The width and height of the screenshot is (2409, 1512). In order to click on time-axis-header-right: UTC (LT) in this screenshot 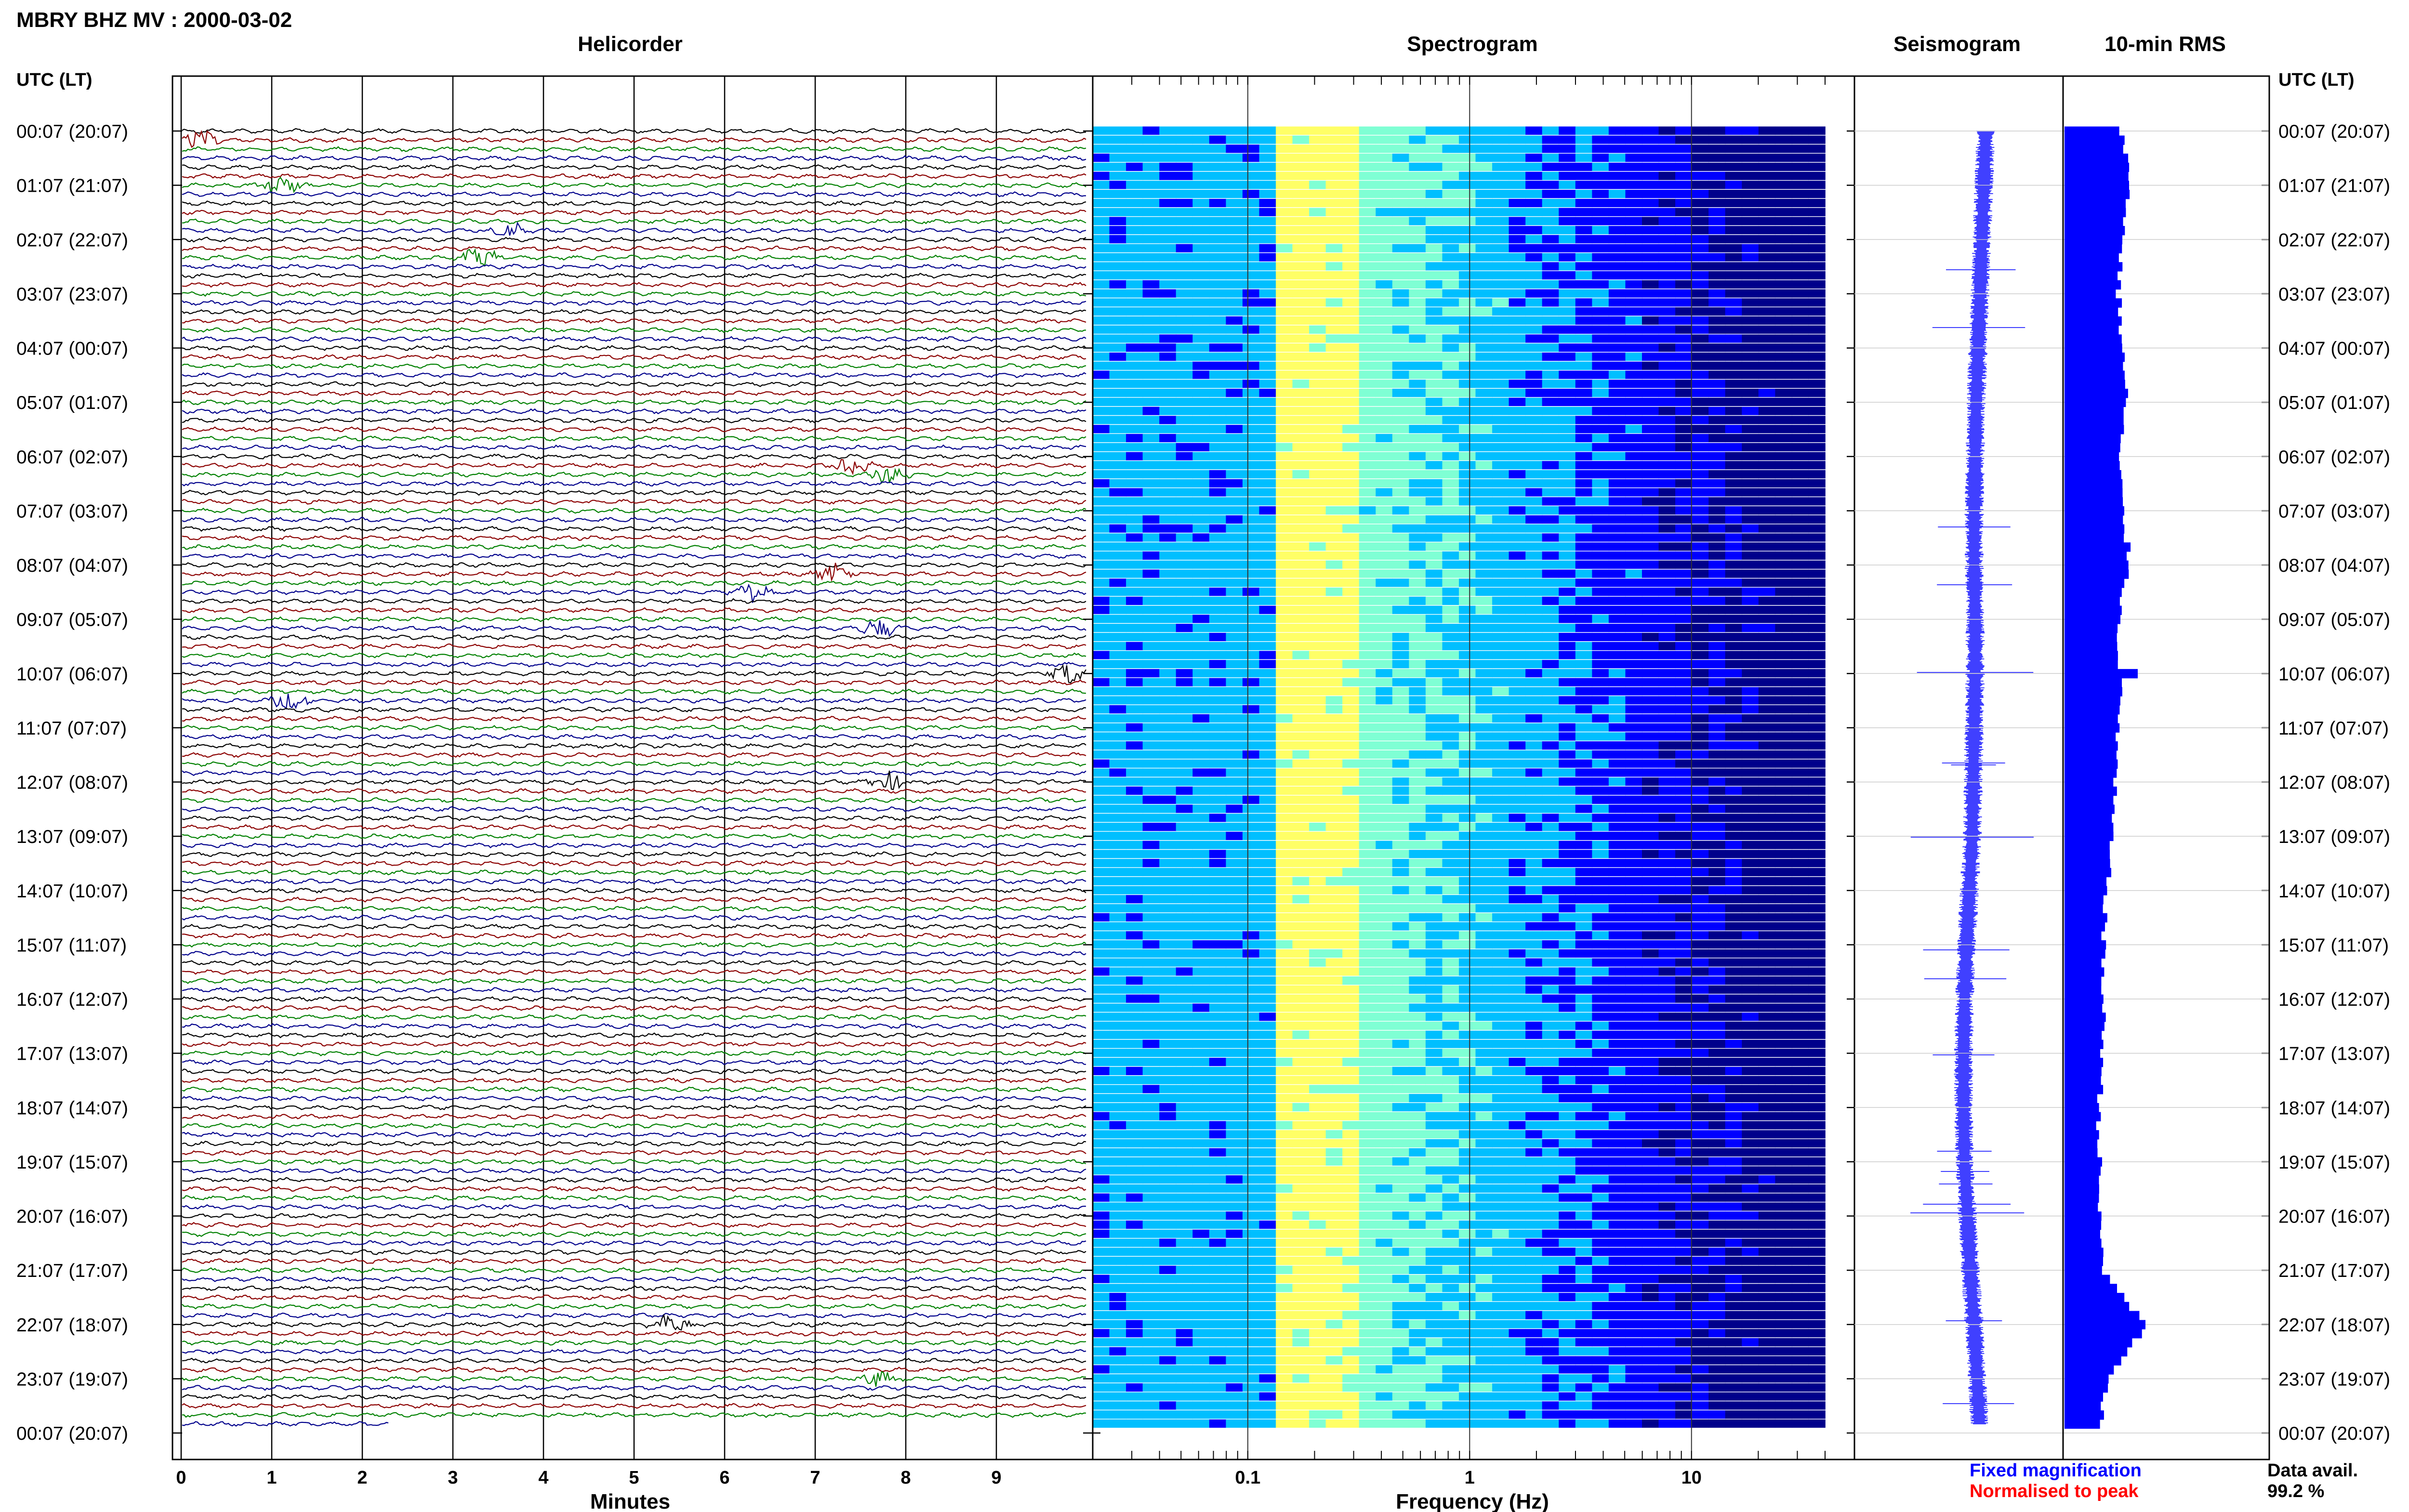, I will do `click(2316, 80)`.